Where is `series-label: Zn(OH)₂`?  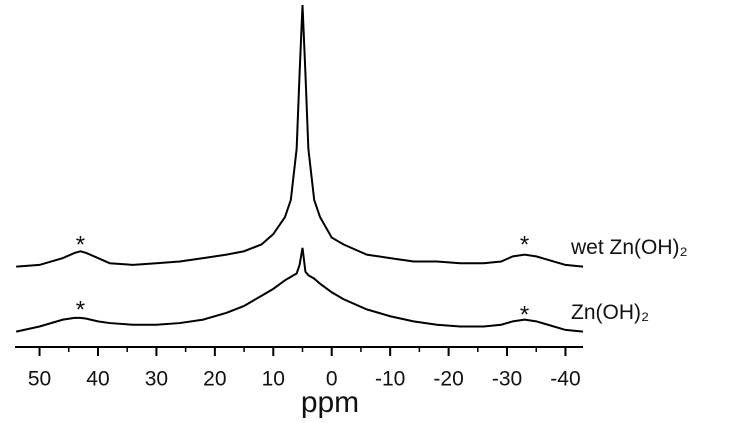 series-label: Zn(OH)₂ is located at coordinates (610, 312).